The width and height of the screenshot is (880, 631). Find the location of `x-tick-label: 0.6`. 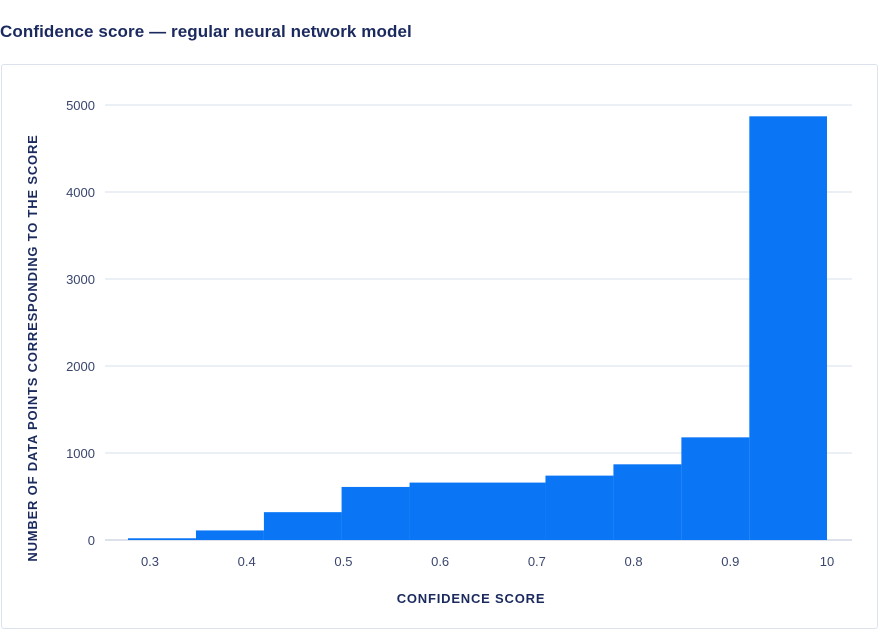

x-tick-label: 0.6 is located at coordinates (440, 561).